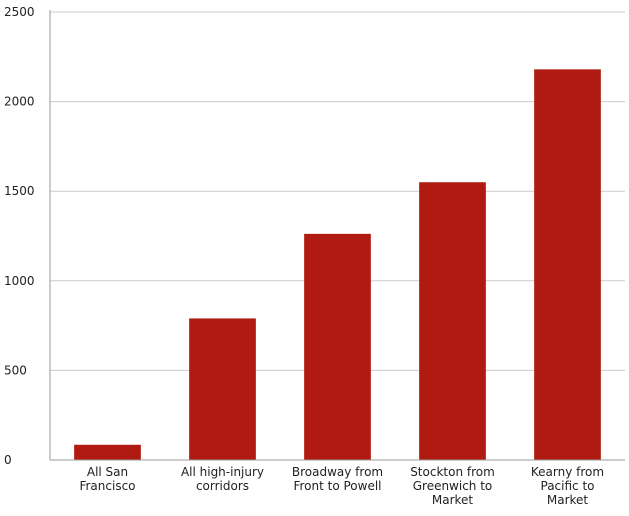 This screenshot has width=629, height=516. What do you see at coordinates (19, 12) in the screenshot?
I see `y-tick-label: 2500` at bounding box center [19, 12].